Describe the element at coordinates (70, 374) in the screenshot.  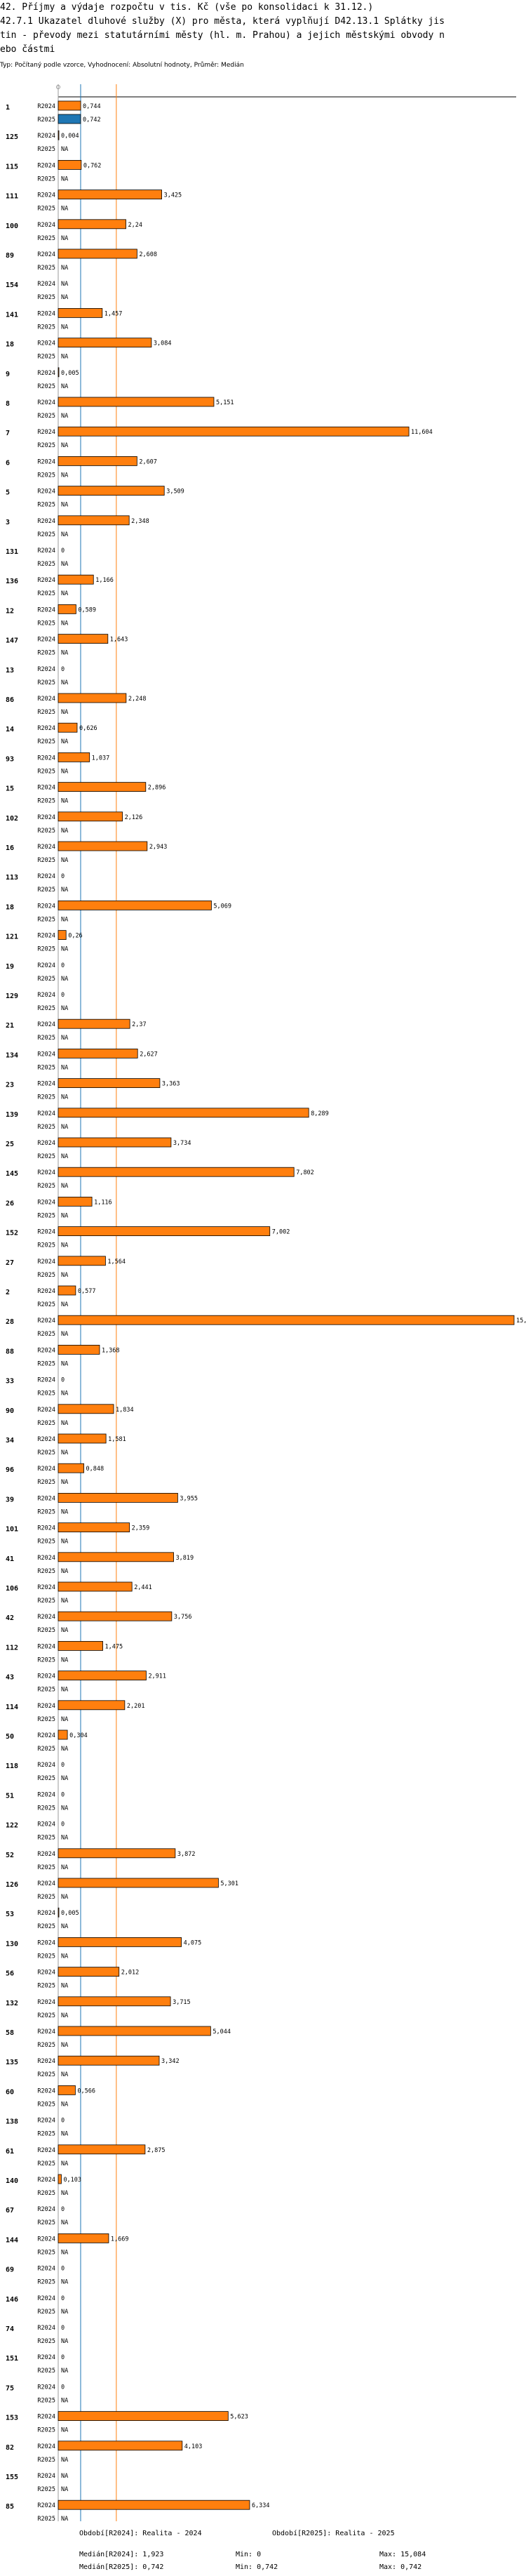
I see `value-label-r2024: 0,005` at that location.